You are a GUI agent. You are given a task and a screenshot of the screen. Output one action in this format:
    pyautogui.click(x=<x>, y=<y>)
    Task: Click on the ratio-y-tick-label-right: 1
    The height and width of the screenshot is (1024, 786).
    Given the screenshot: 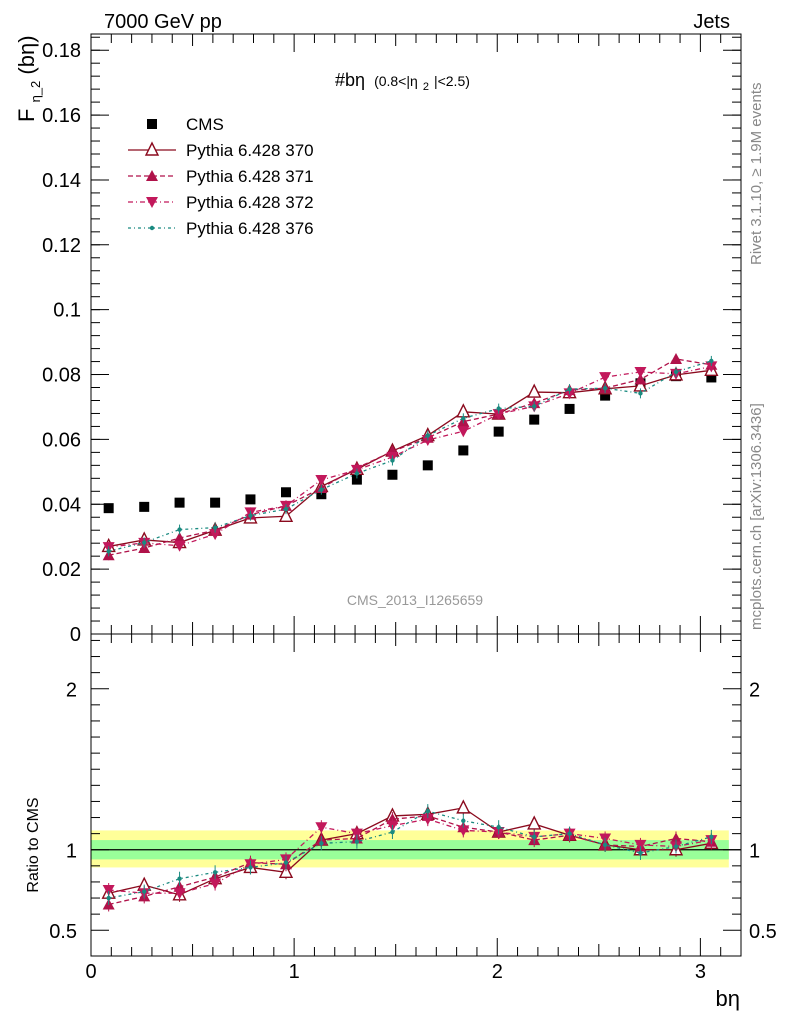 What is the action you would take?
    pyautogui.click(x=754, y=852)
    